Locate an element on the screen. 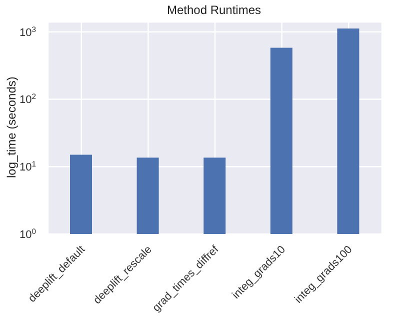 This screenshot has height=330, width=396. y-tick-label: 10$^{1}$ is located at coordinates (27, 166).